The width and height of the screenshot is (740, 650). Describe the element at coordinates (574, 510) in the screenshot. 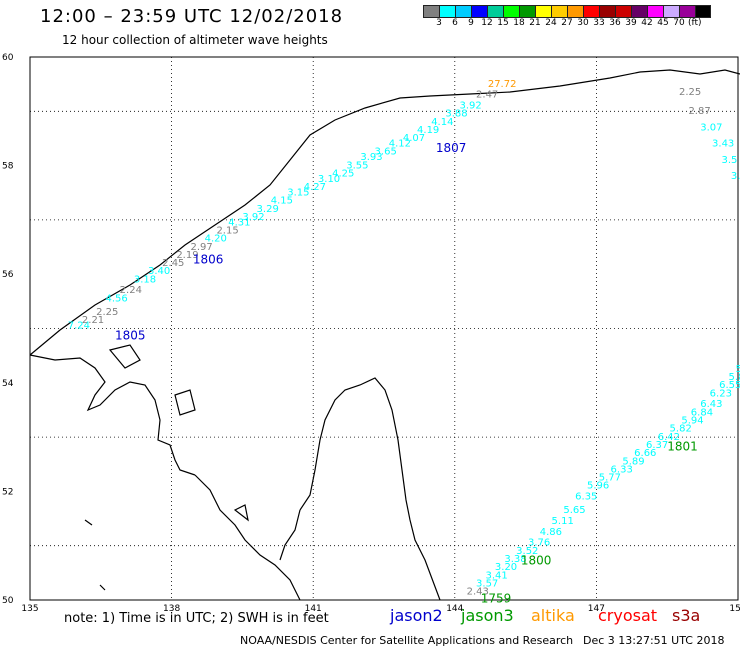

I see `swh-value: 5.65` at that location.